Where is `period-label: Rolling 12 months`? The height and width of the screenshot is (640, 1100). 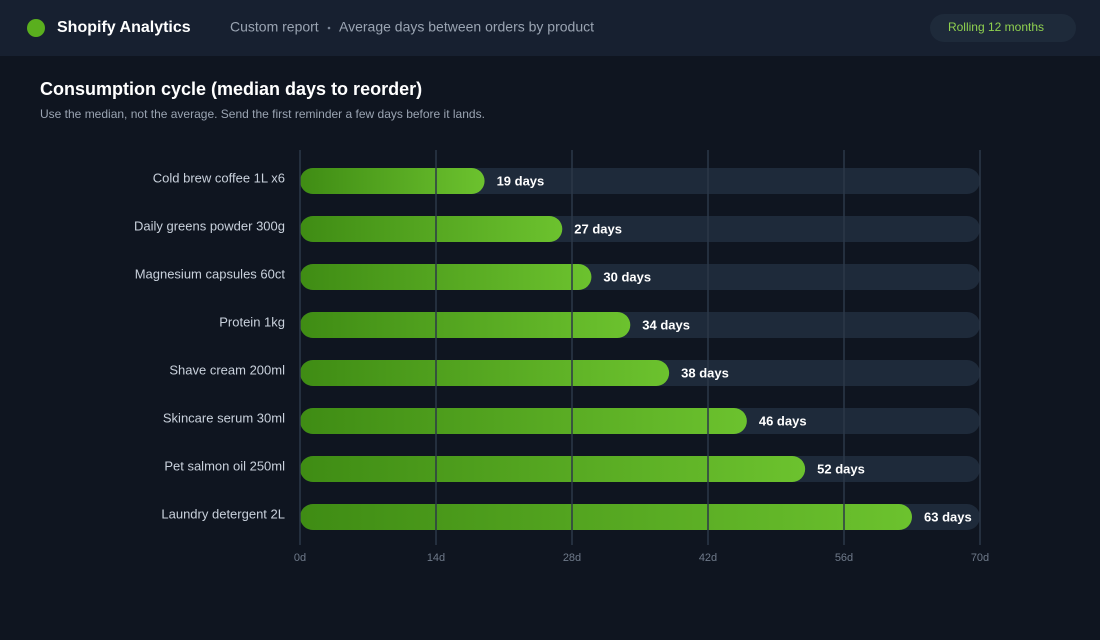
period-label: Rolling 12 months is located at coordinates (996, 27).